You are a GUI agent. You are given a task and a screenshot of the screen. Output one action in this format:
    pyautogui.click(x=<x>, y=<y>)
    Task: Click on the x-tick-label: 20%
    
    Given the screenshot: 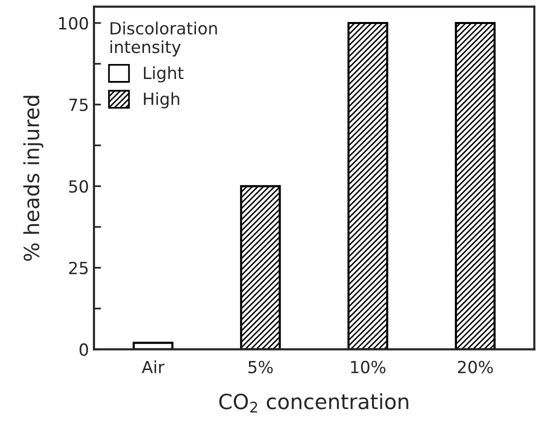 What is the action you would take?
    pyautogui.click(x=475, y=367)
    